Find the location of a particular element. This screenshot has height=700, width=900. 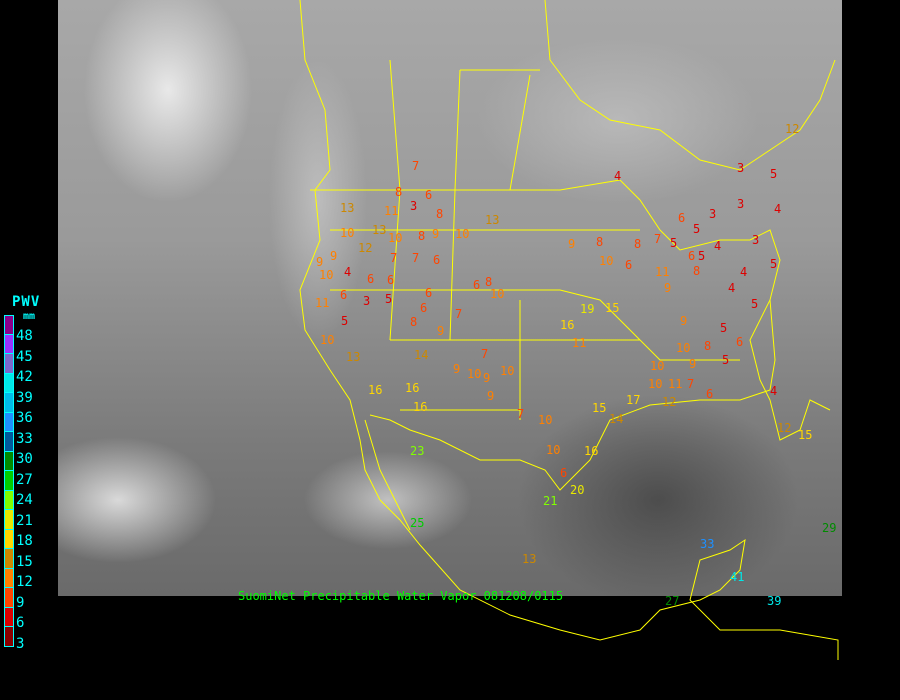

legend-label: 21 is located at coordinates (24, 520).